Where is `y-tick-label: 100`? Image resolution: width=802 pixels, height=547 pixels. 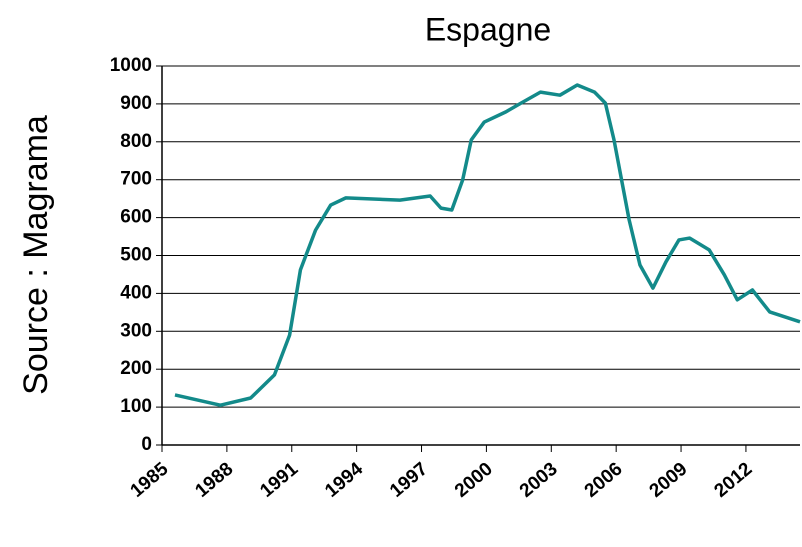 y-tick-label: 100 is located at coordinates (136, 406).